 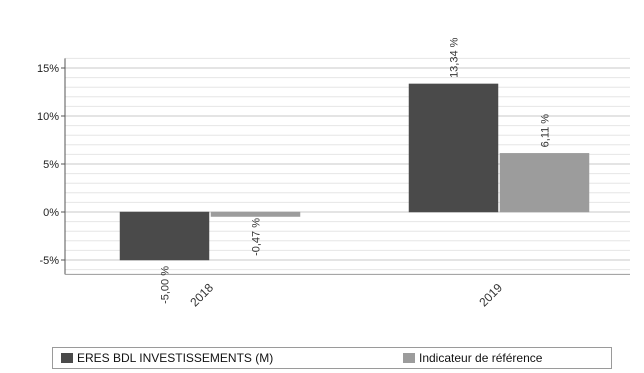 What do you see at coordinates (48, 117) in the screenshot?
I see `y-tick-label: 10%` at bounding box center [48, 117].